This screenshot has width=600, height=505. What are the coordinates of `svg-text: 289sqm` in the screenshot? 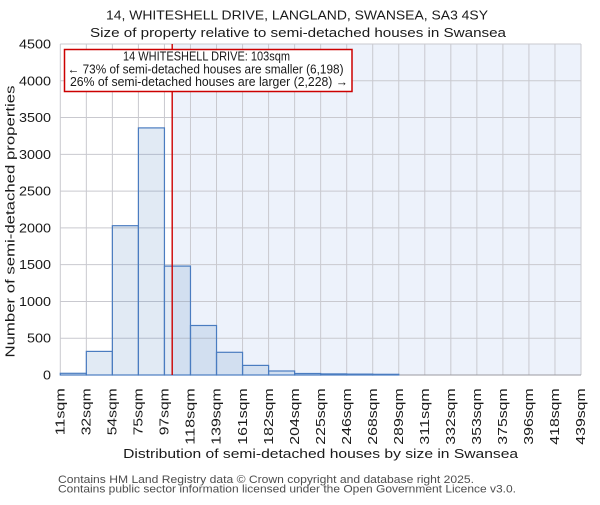 It's located at (399, 416).